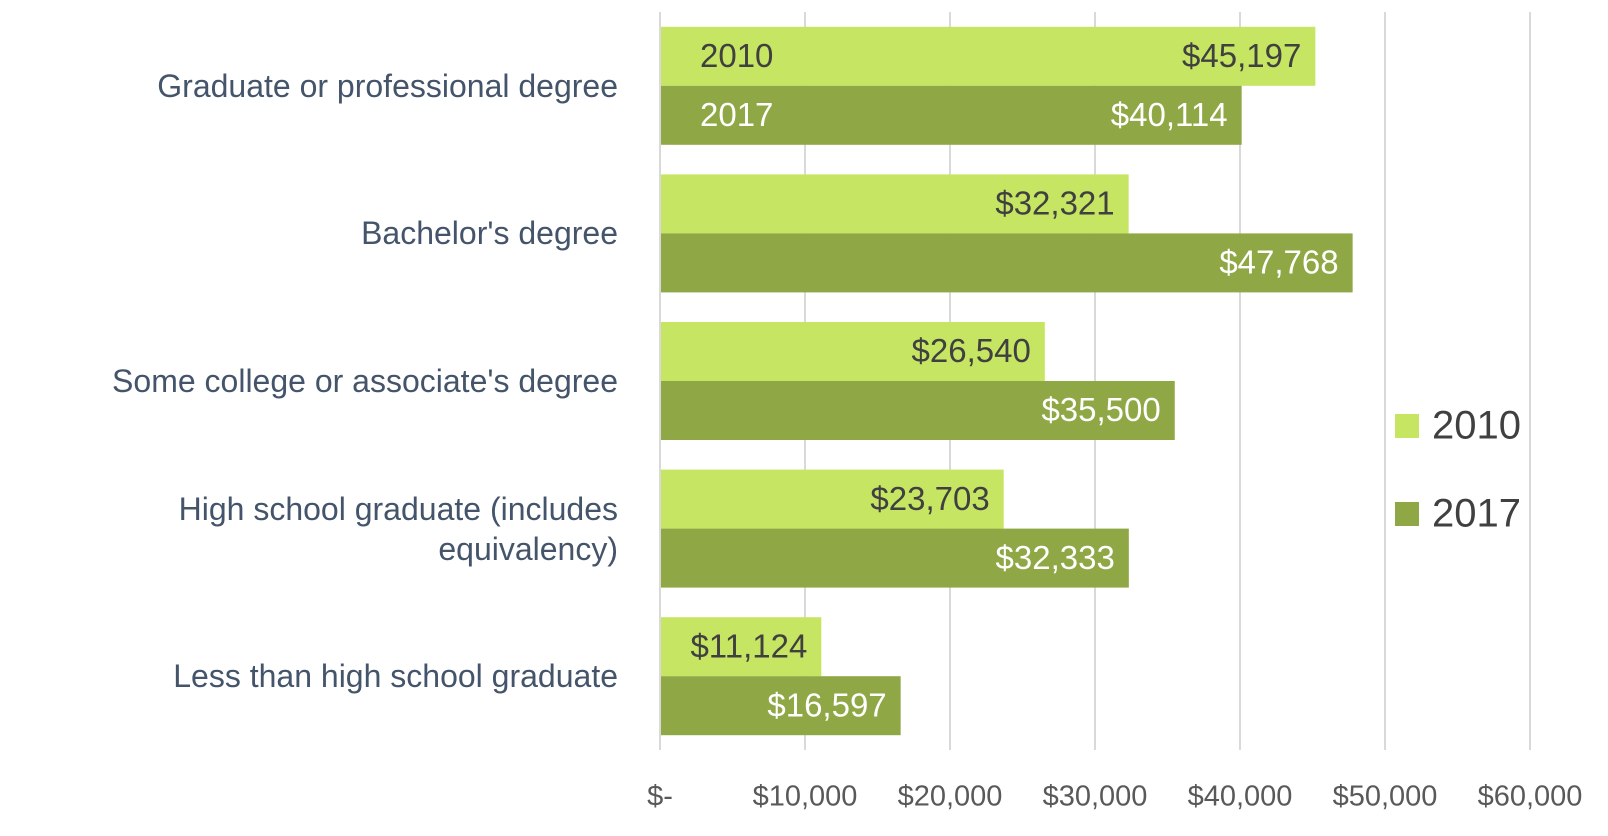  What do you see at coordinates (1100, 409) in the screenshot?
I see `data-label: $35,500` at bounding box center [1100, 409].